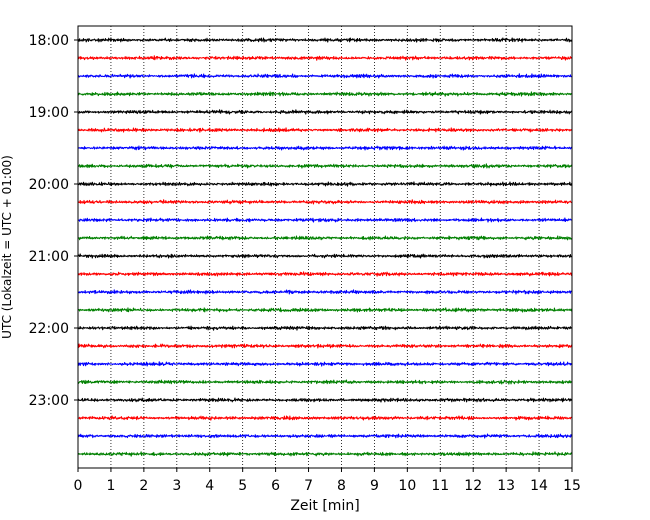 The height and width of the screenshot is (520, 650). What do you see at coordinates (275, 486) in the screenshot?
I see `x-tick-label: 6` at bounding box center [275, 486].